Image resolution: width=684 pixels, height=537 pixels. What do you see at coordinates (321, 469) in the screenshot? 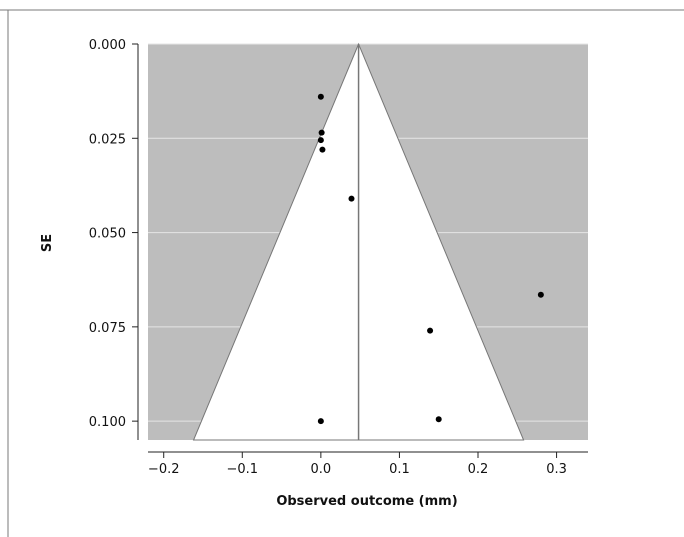
I see `x-tick-label-2: 0.0` at bounding box center [321, 469].